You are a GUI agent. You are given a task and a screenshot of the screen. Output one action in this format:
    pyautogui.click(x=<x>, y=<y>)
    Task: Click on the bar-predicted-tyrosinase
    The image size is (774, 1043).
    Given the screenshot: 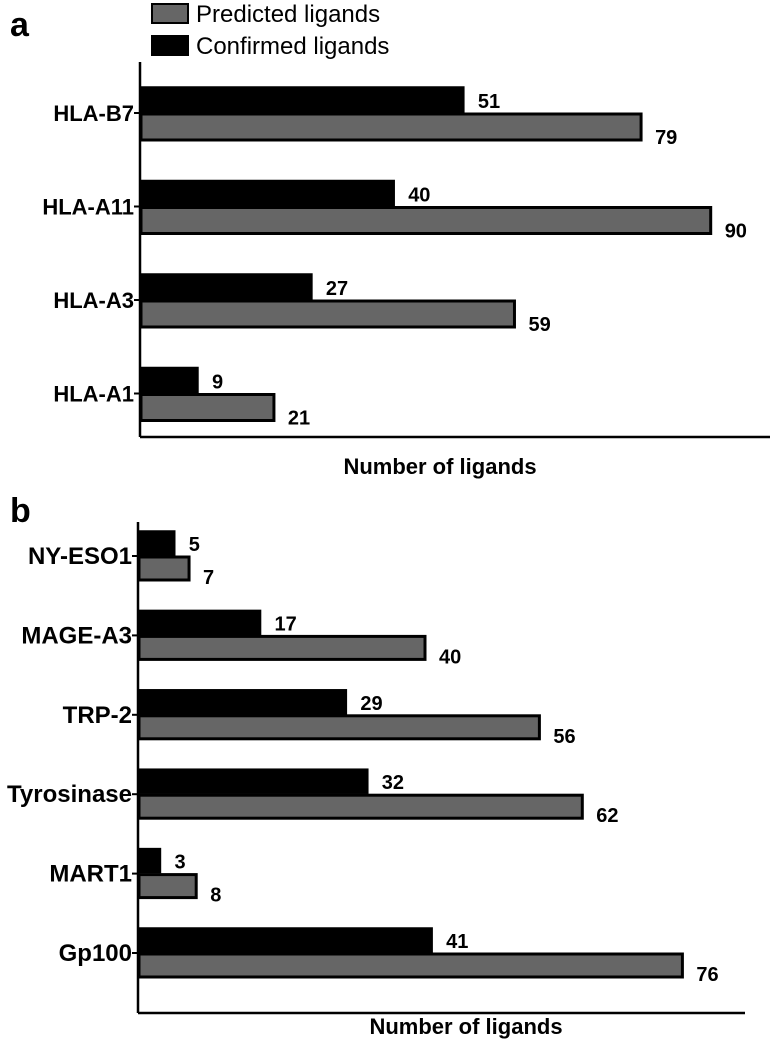 What is the action you would take?
    pyautogui.click(x=360, y=806)
    